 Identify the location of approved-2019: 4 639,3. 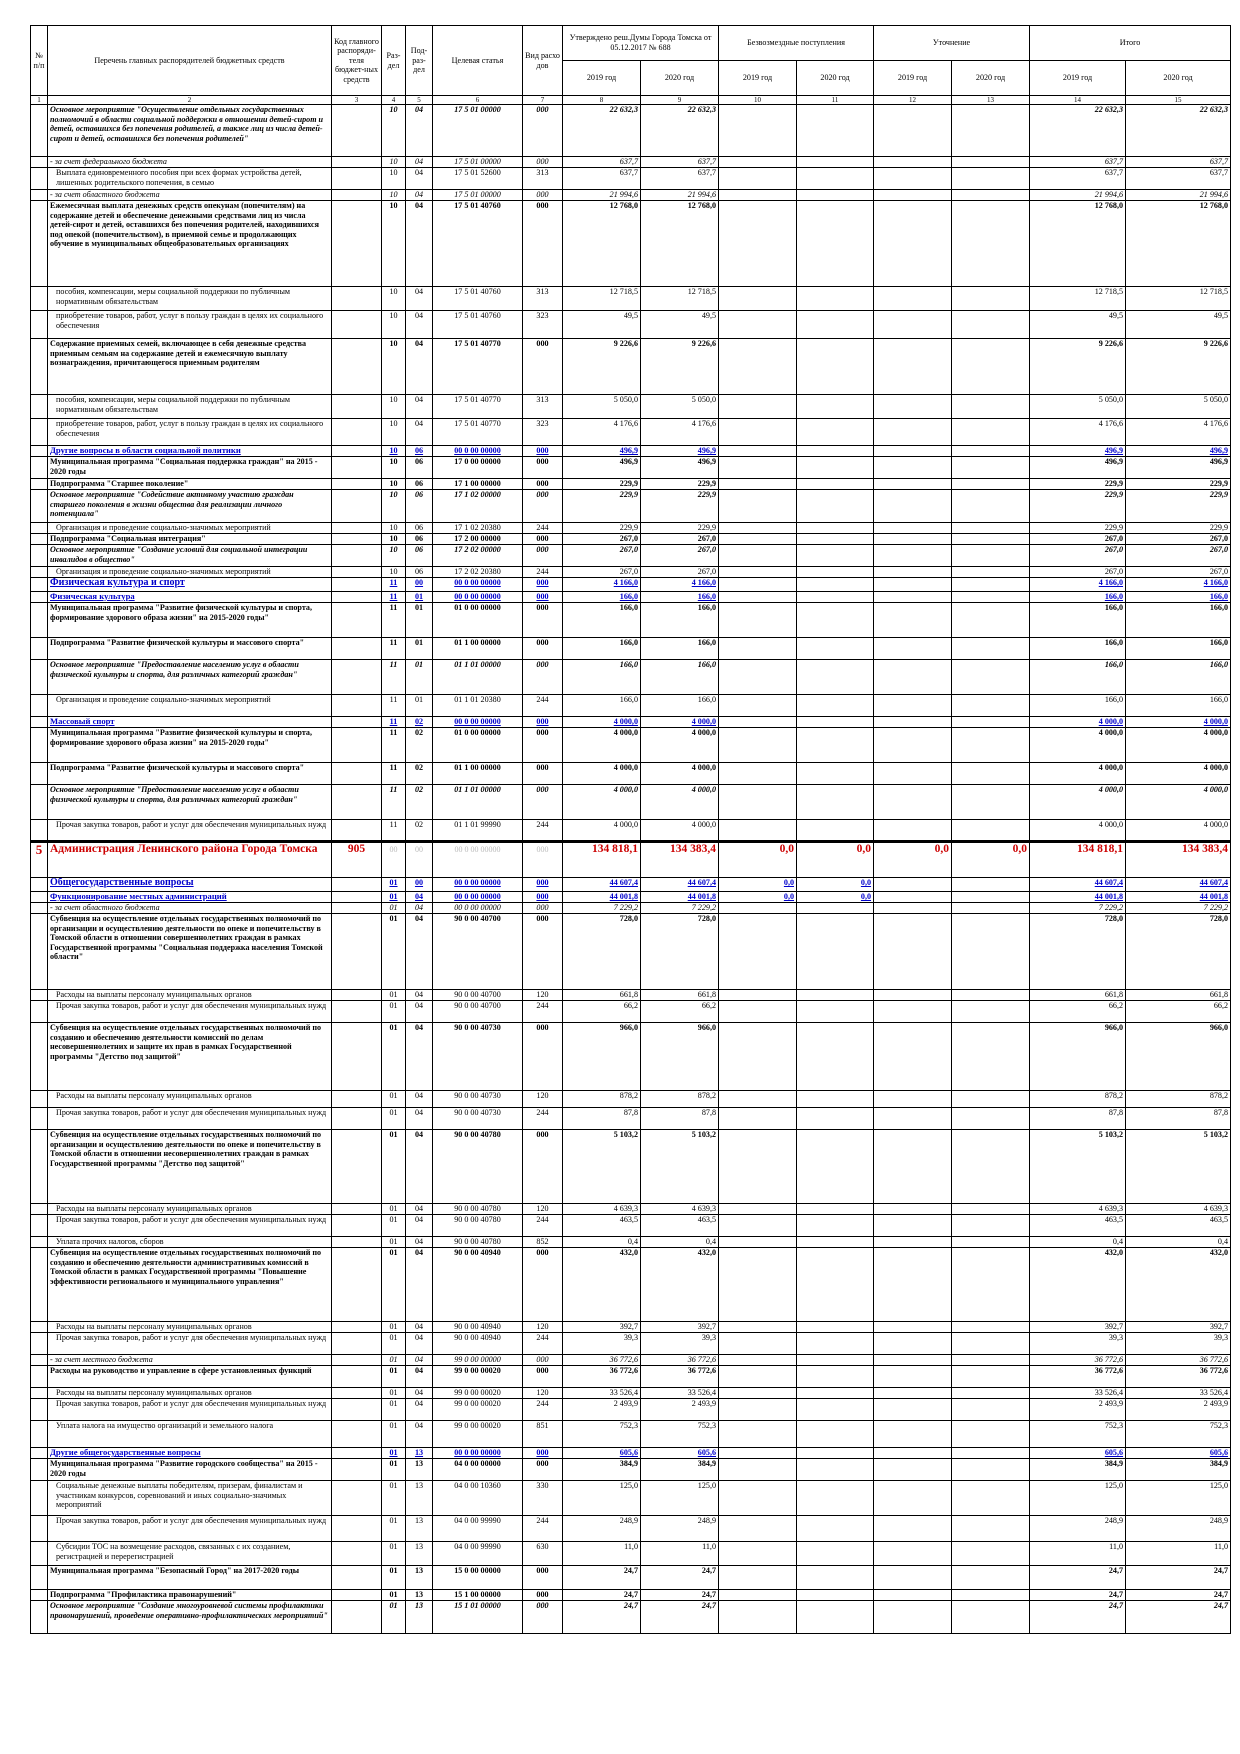
(601, 1209).